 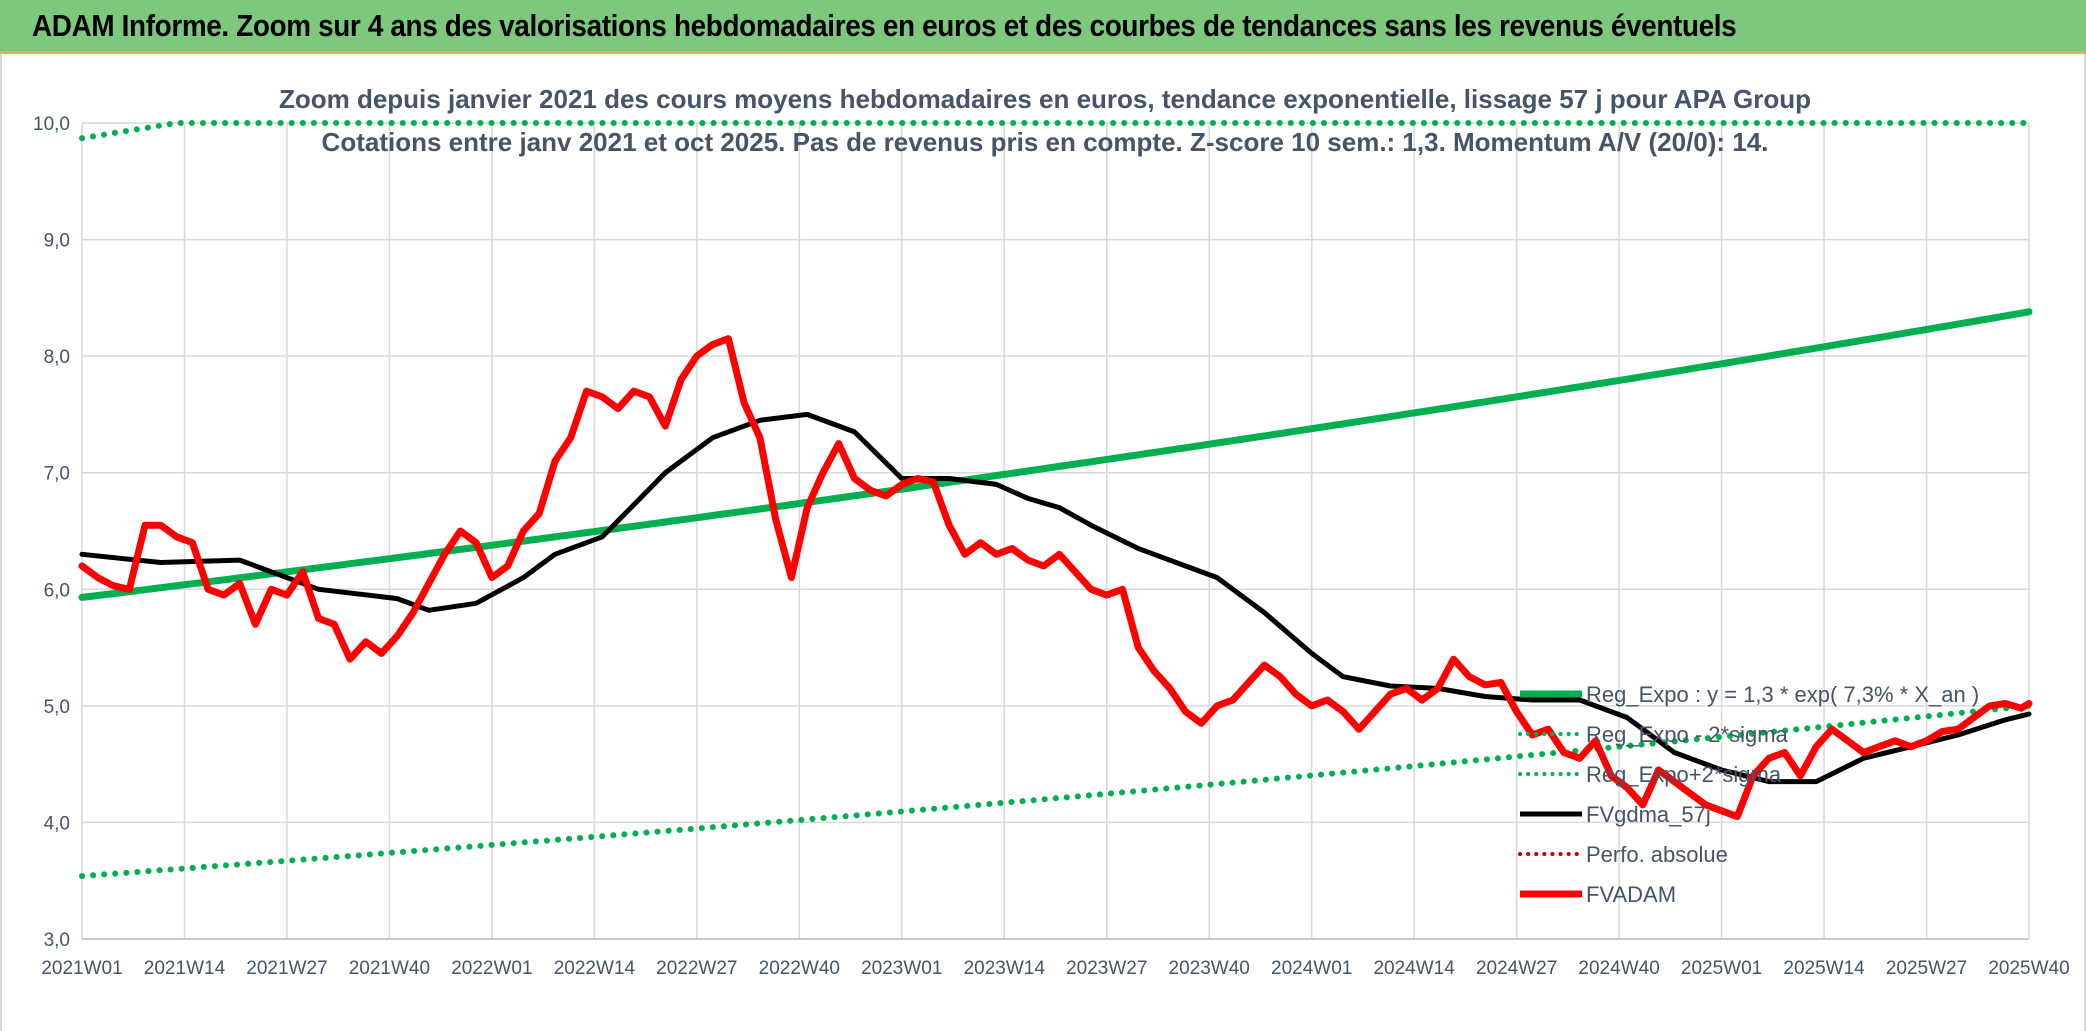 What do you see at coordinates (2028, 968) in the screenshot?
I see `x-tick-label: 2025W40` at bounding box center [2028, 968].